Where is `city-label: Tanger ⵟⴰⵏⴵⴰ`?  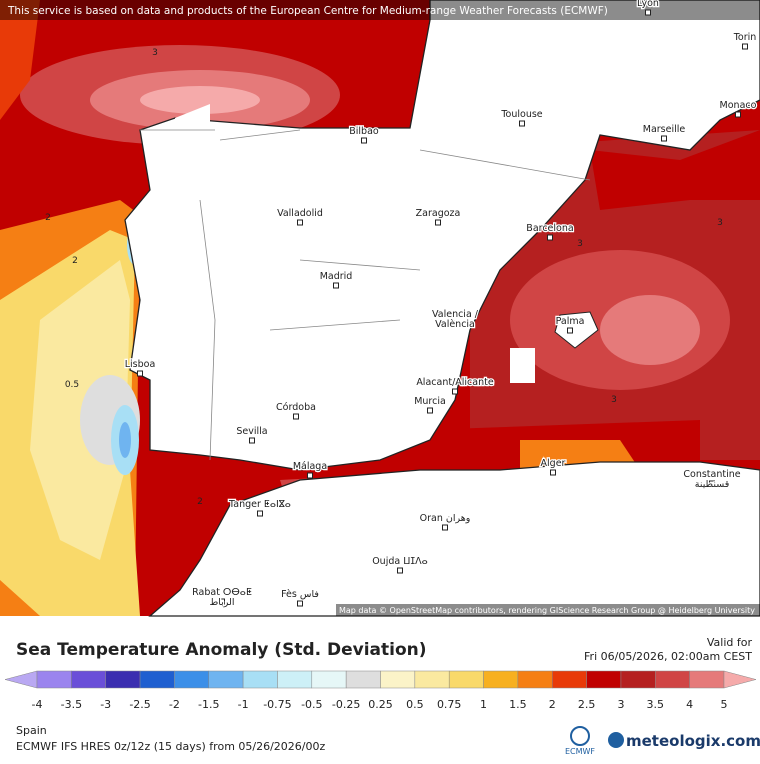 city-label: Tanger ⵟⴰⵏⴵⴰ is located at coordinates (259, 504).